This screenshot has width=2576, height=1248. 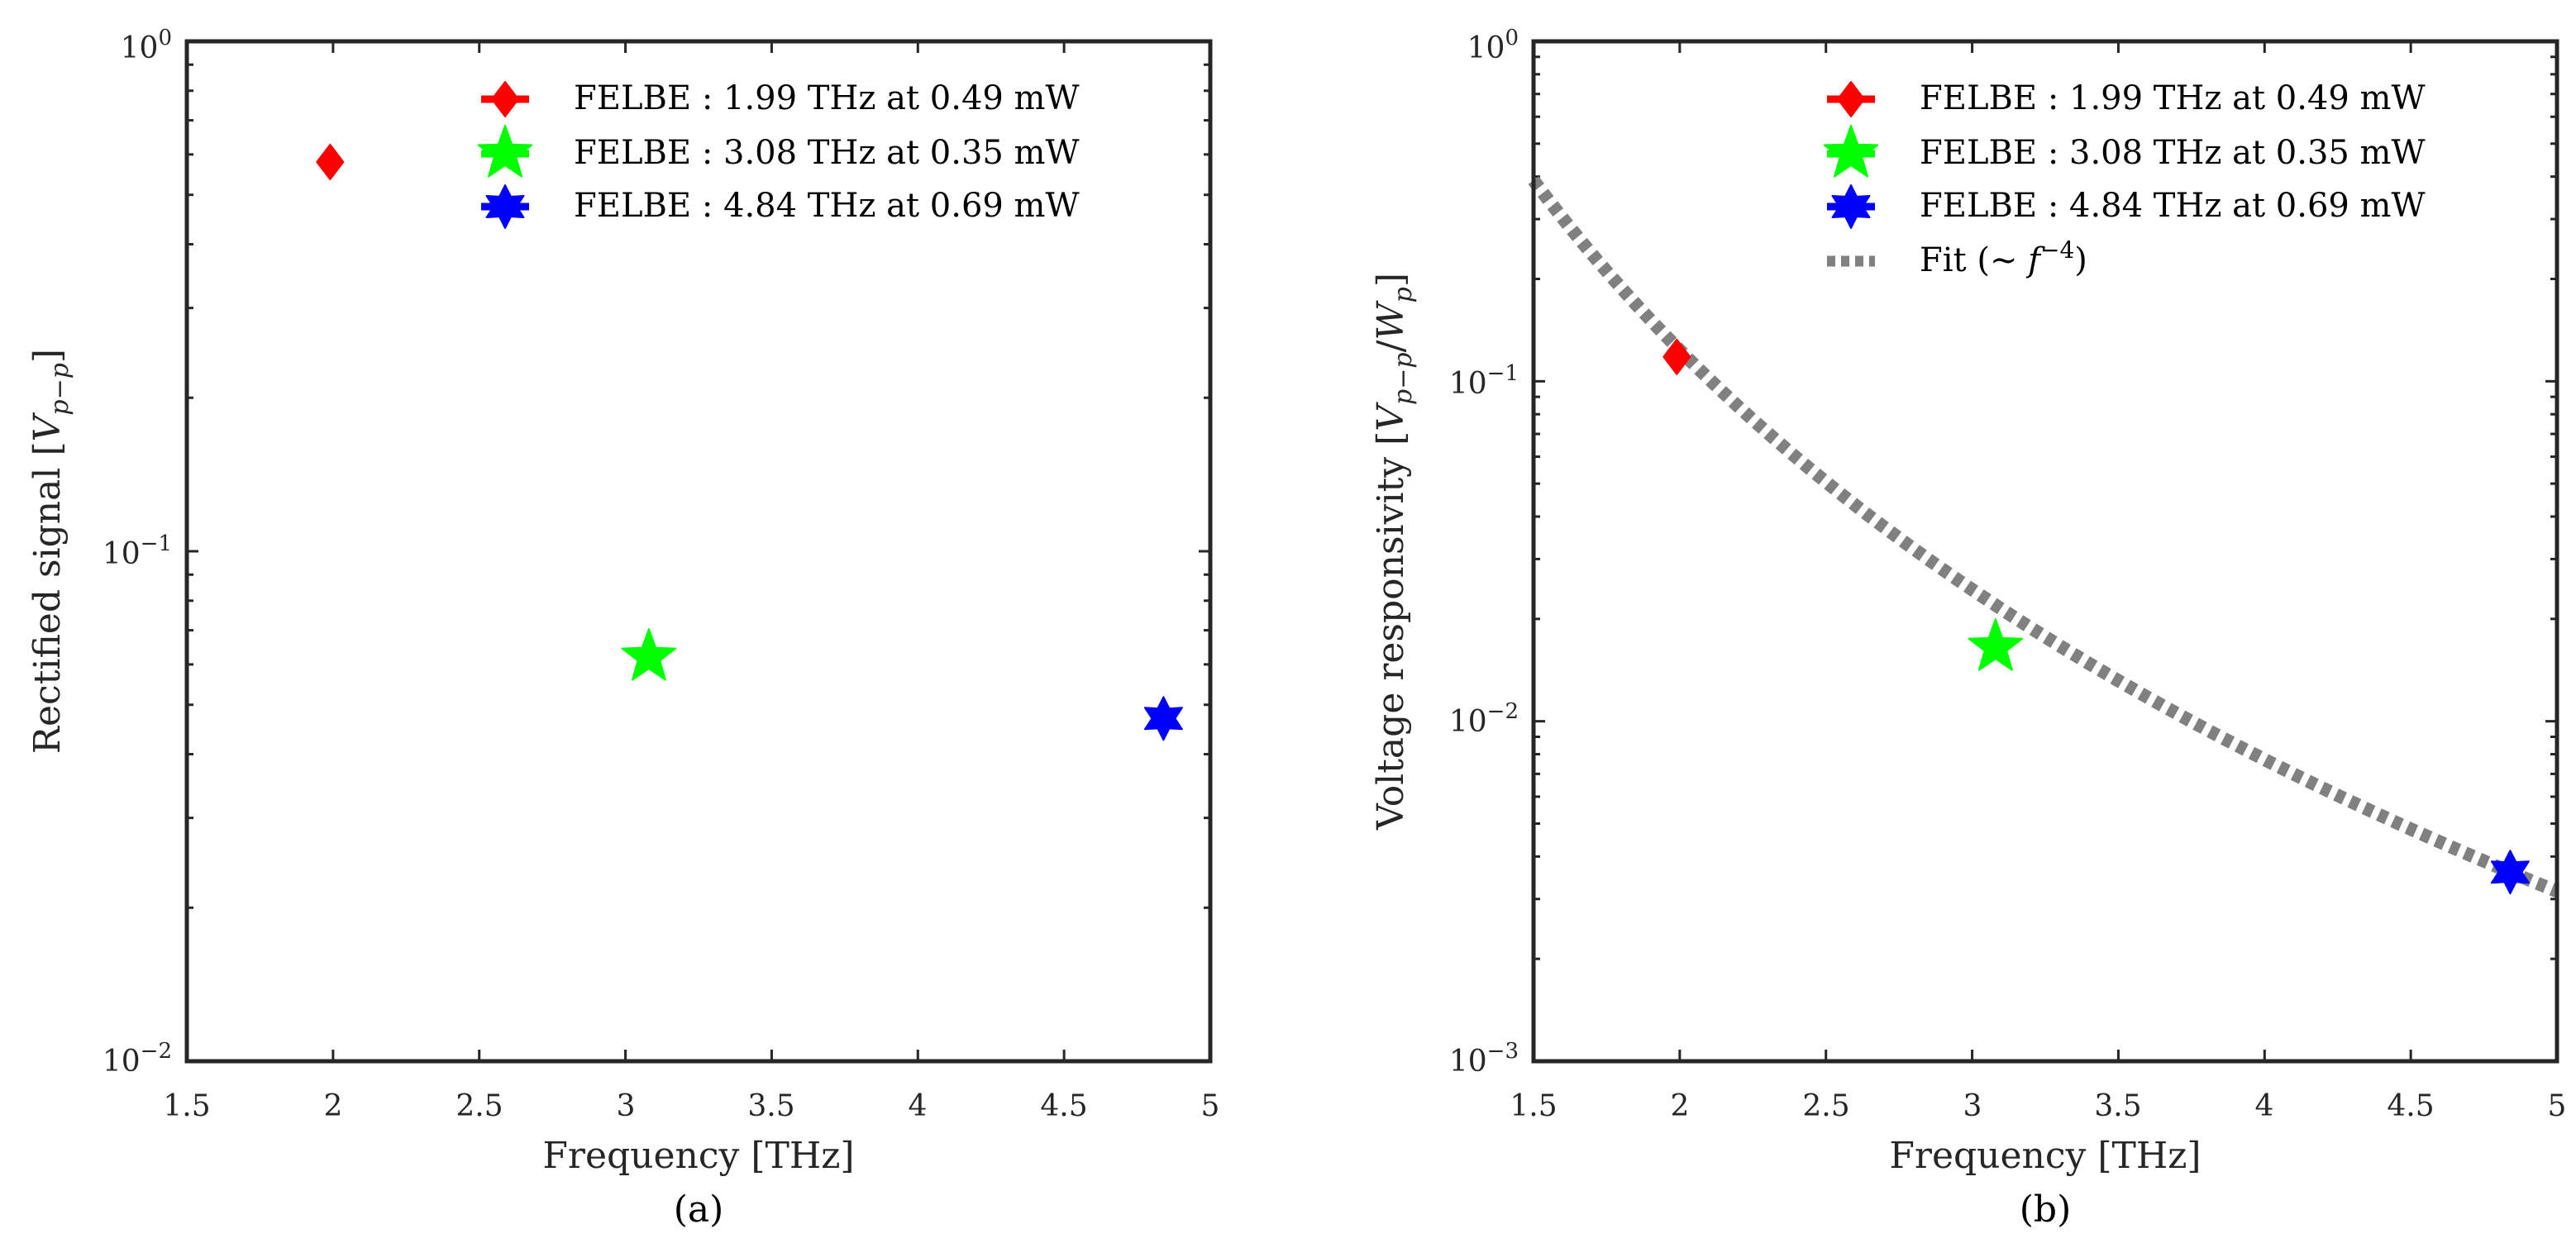 I want to click on y-tick-label: 10⁻³, so click(x=1484, y=1059).